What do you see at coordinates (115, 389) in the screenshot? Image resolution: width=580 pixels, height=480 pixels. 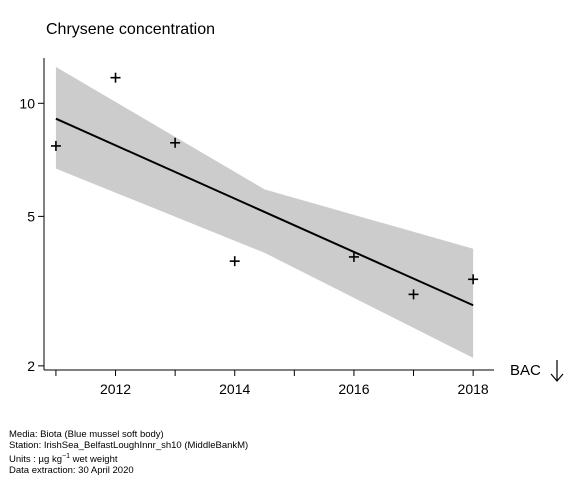 I see `x-tick-label: 2012` at bounding box center [115, 389].